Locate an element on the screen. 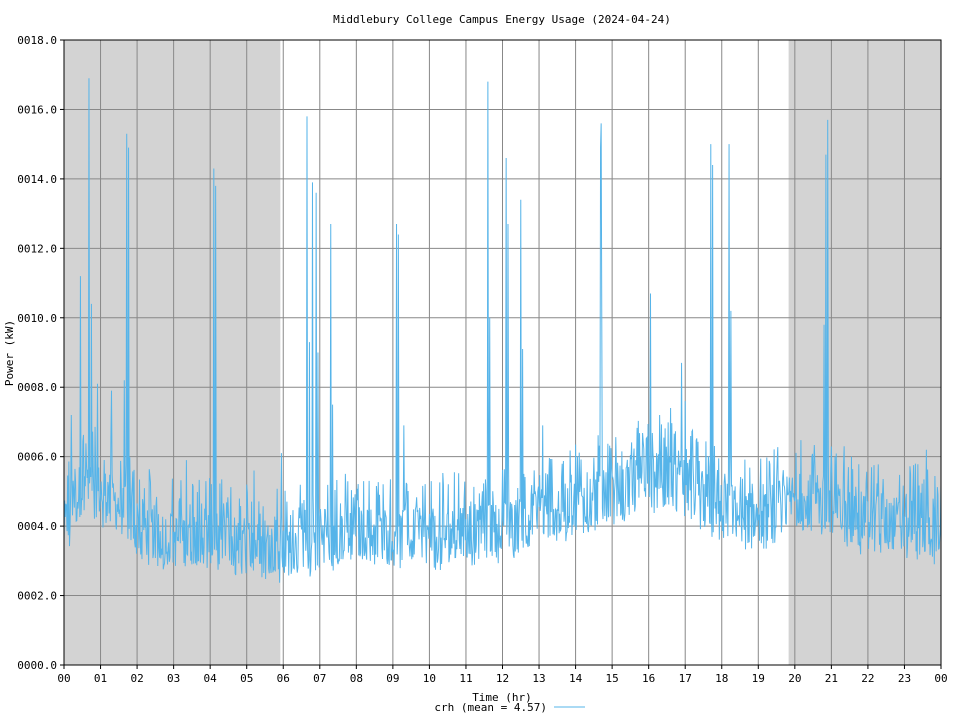  y-tick-label-9: 0018.0 is located at coordinates (37, 40).